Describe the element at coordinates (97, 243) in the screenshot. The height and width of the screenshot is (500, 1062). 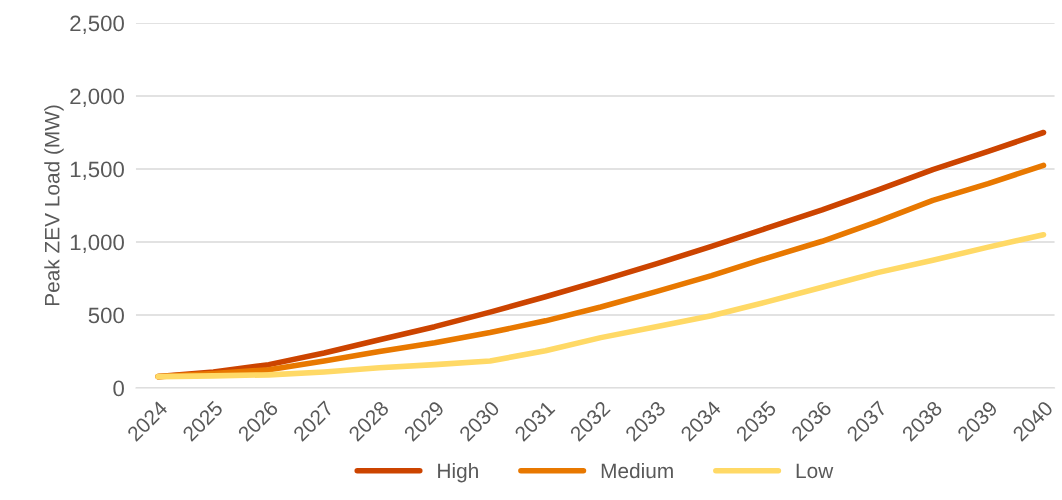
I see `y-tick-label: 1,000` at that location.